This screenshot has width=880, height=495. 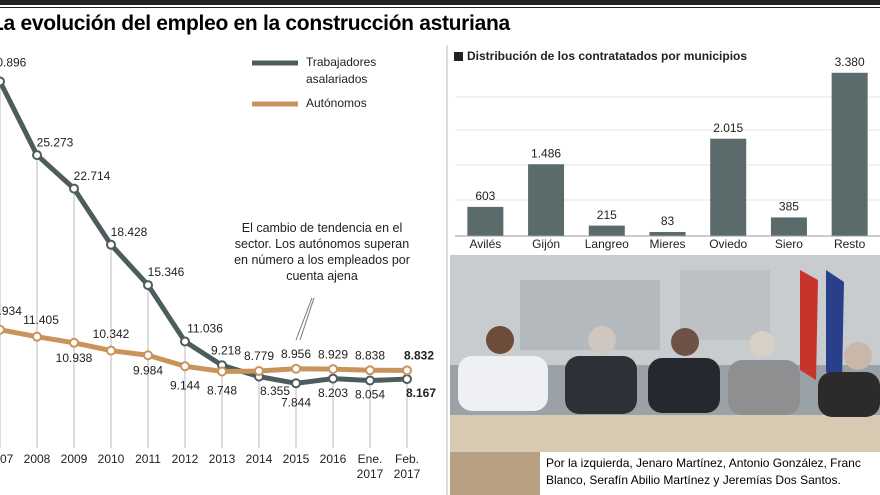 What do you see at coordinates (37, 459) in the screenshot?
I see `x-tick-label: 2008` at bounding box center [37, 459].